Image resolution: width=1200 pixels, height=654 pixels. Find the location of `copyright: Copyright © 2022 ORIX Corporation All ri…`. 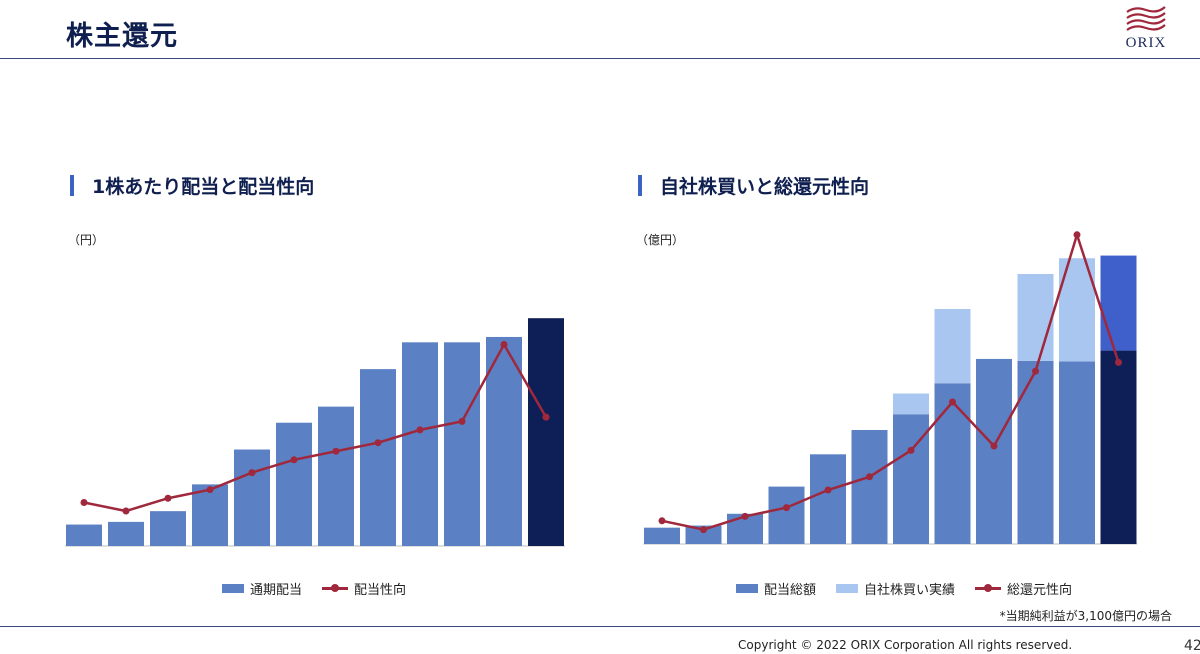

copyright: Copyright © 2022 ORIX Corporation All ri… is located at coordinates (905, 645).